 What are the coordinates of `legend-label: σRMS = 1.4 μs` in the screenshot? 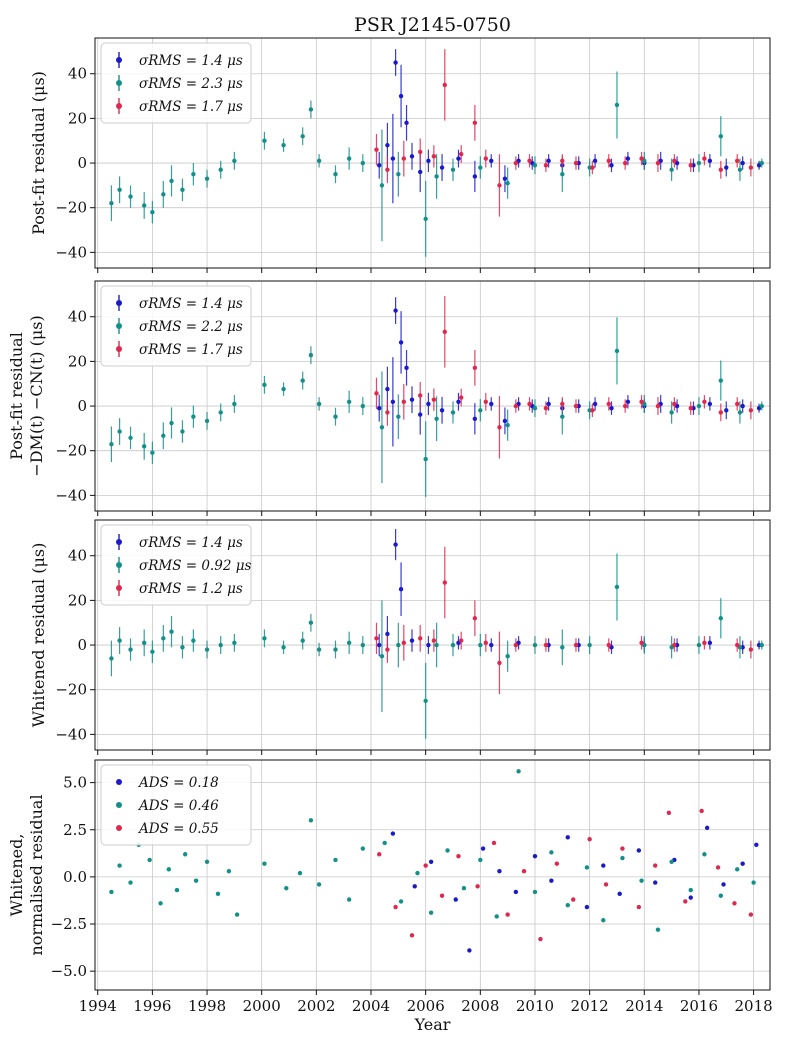 It's located at (191, 304).